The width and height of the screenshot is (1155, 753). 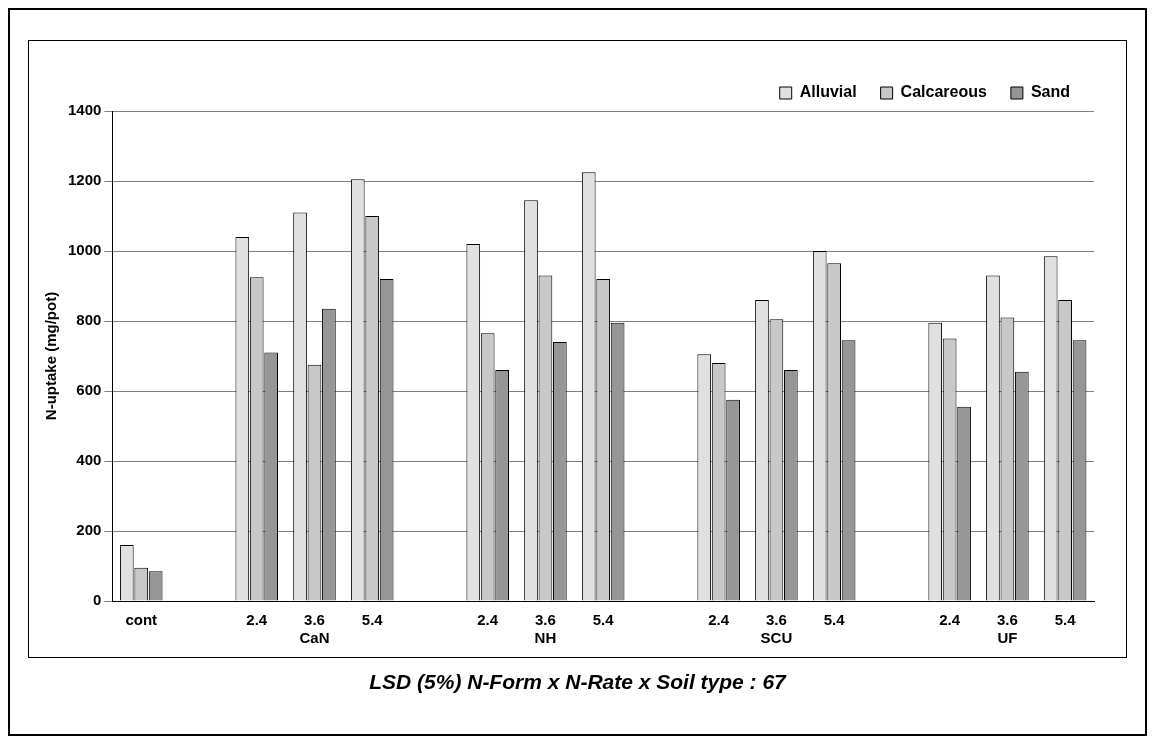 I want to click on y-tick-label: 800, so click(x=89, y=320).